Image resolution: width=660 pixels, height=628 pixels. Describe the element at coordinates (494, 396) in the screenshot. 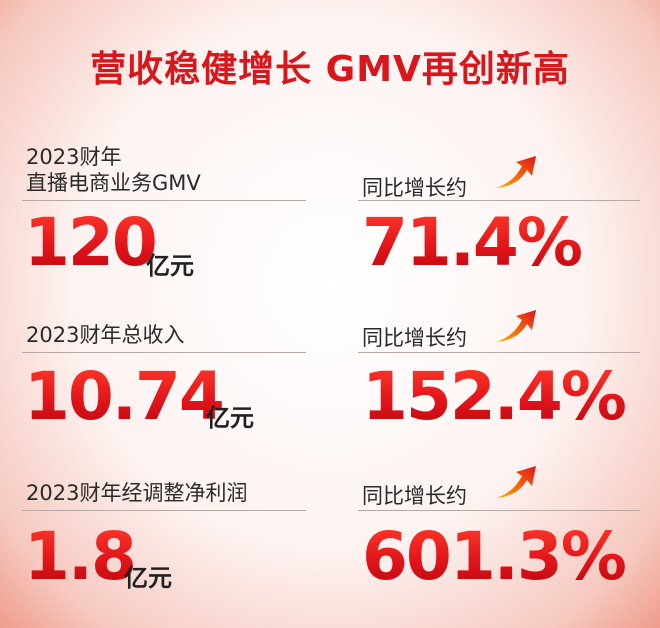

I see `growth-value: 152.4%` at that location.